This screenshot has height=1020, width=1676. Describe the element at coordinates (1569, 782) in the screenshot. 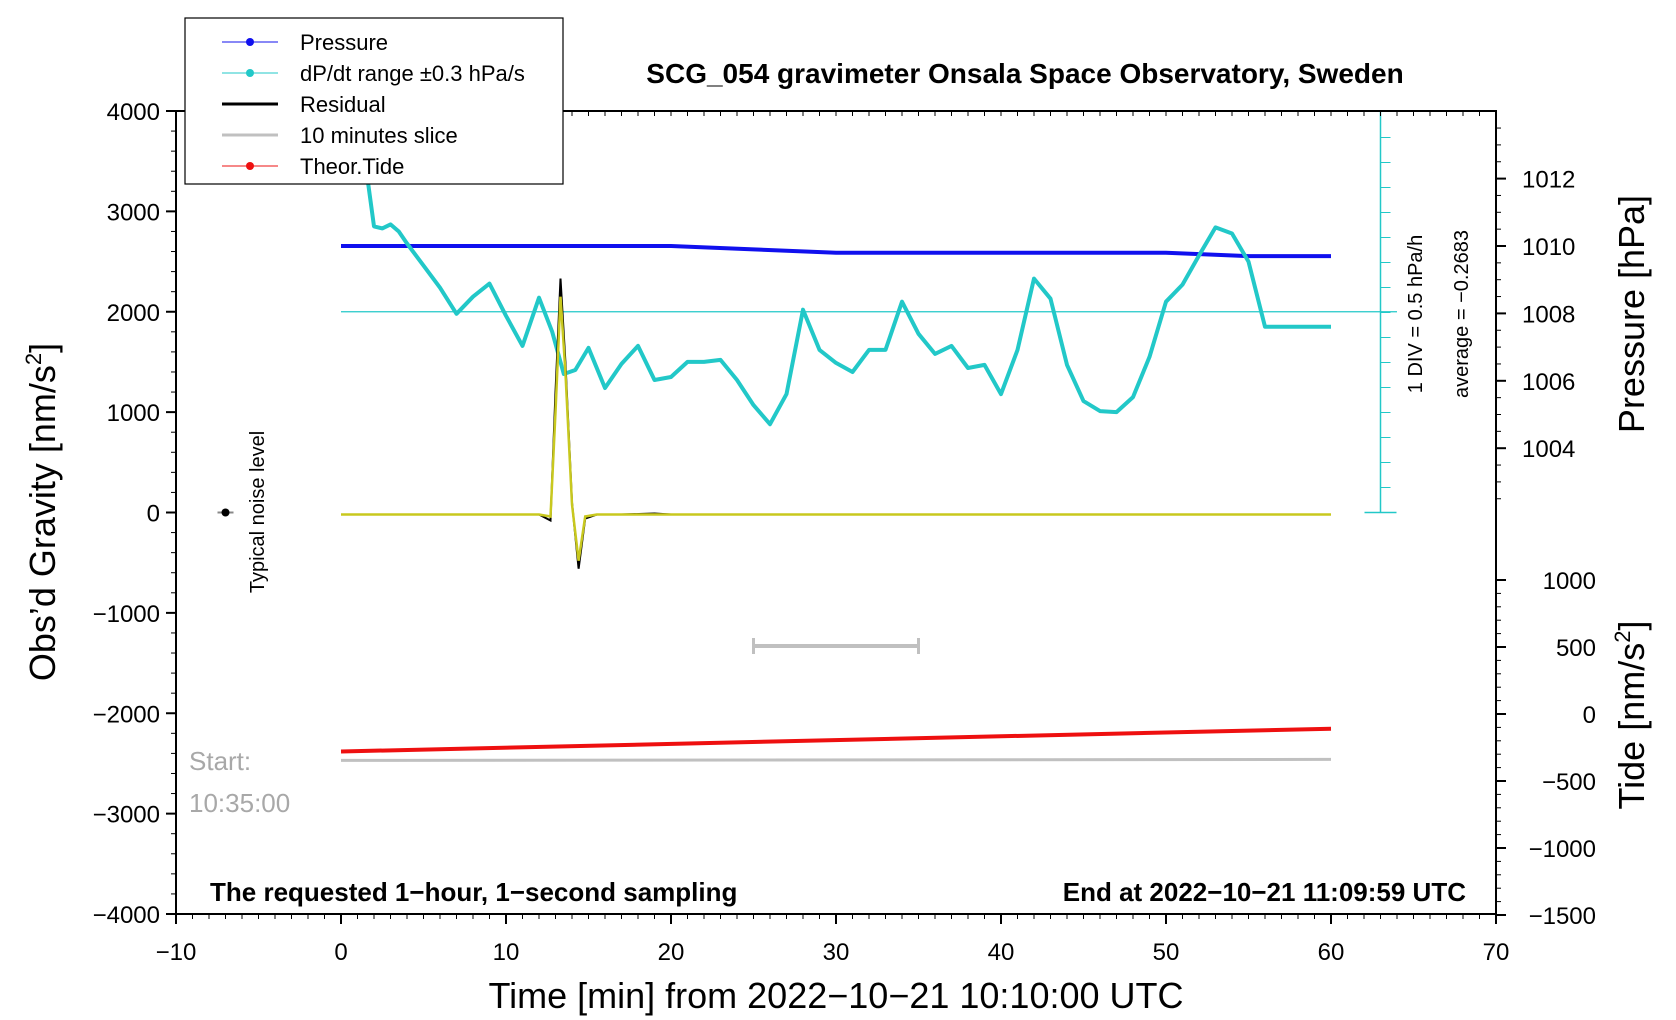

I see `tide-tick-label: −500` at that location.